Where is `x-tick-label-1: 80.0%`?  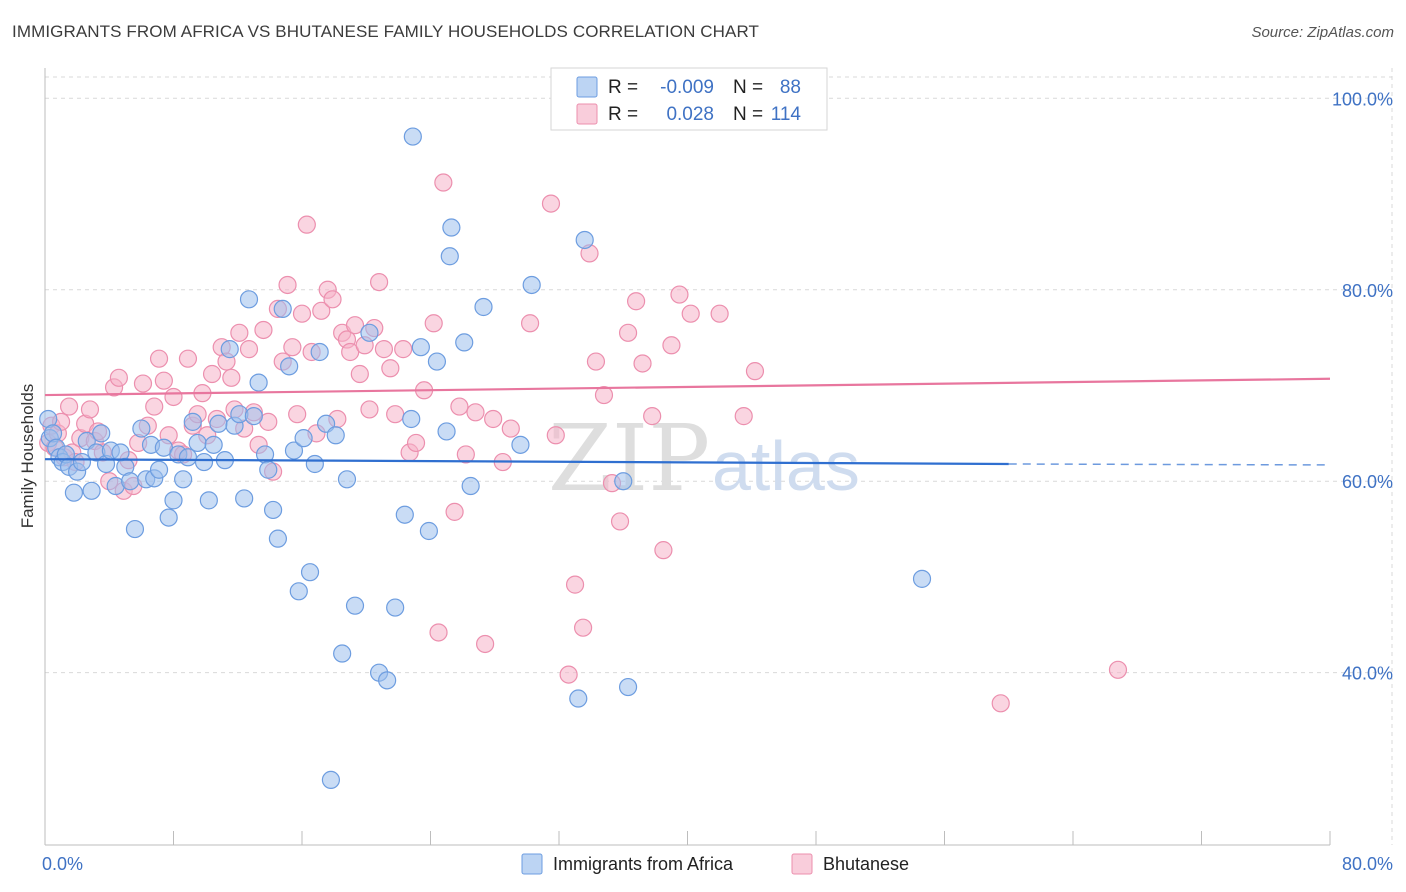
x-tick-label-1: 80.0% is located at coordinates (1367, 864).